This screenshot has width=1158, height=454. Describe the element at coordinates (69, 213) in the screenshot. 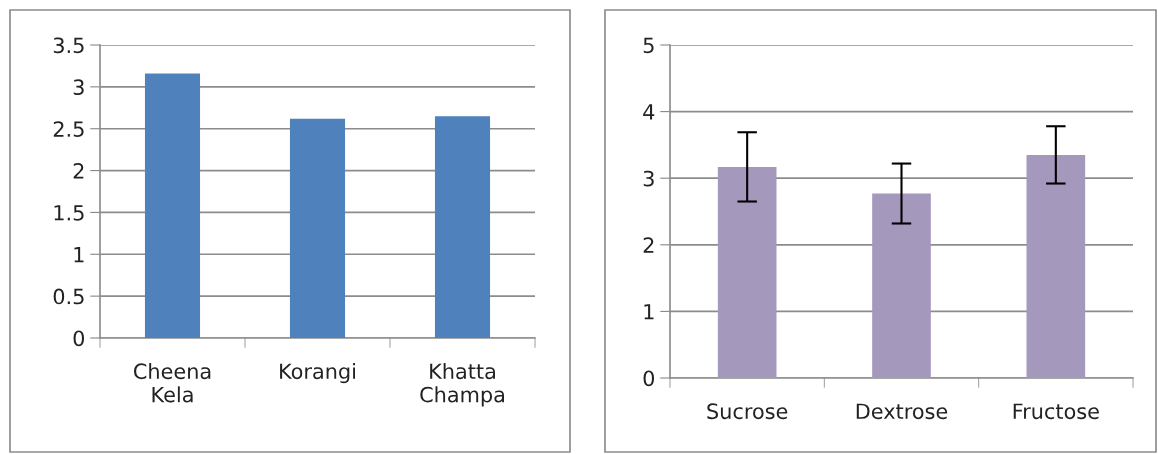

I see `y-tick-label: 1.5` at that location.